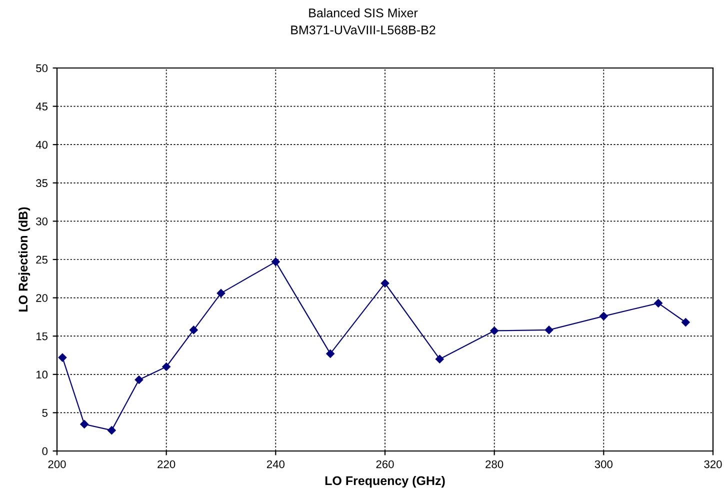  Describe the element at coordinates (495, 464) in the screenshot. I see `x-tick-label: 280` at that location.